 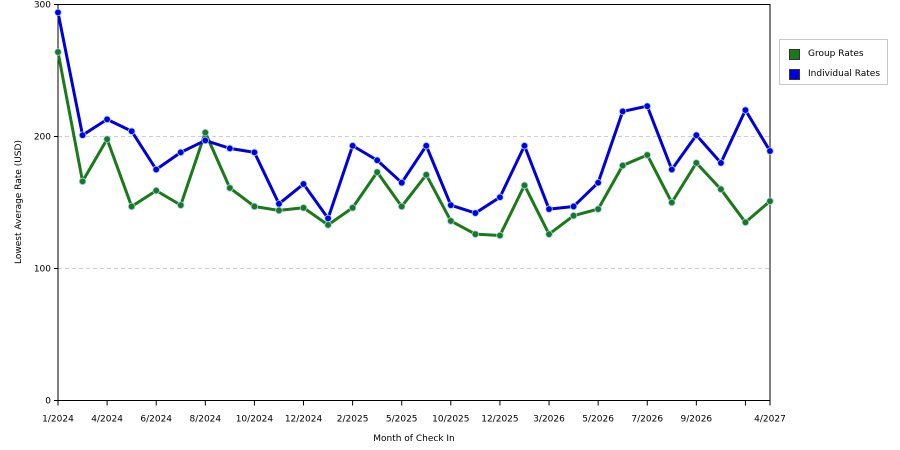 What do you see at coordinates (833, 62) in the screenshot?
I see `legend: Group Rates Individual Rates` at bounding box center [833, 62].